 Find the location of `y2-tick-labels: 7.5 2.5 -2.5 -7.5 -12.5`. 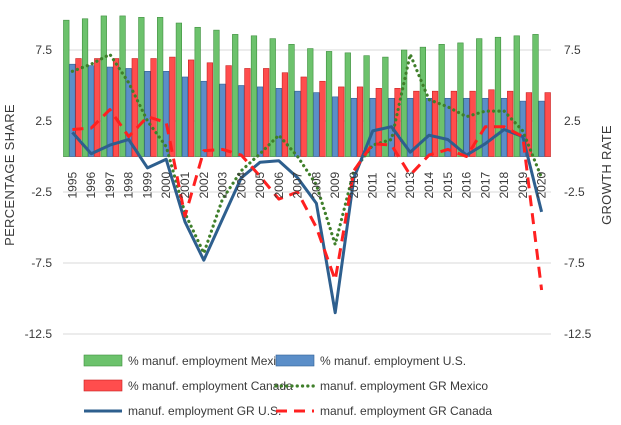

y2-tick-labels: 7.5 2.5 -2.5 -7.5 -12.5 is located at coordinates (578, 192).